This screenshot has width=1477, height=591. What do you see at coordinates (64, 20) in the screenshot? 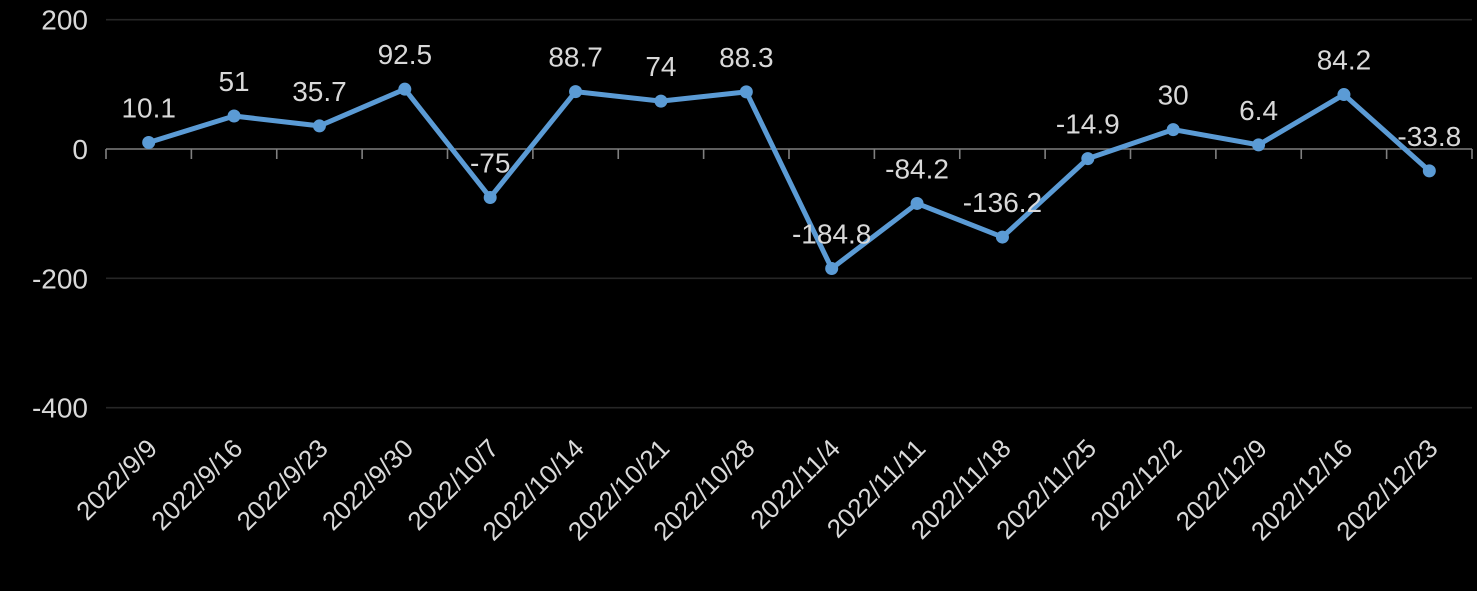
I see `y-axis-tick-label: 200` at bounding box center [64, 20].